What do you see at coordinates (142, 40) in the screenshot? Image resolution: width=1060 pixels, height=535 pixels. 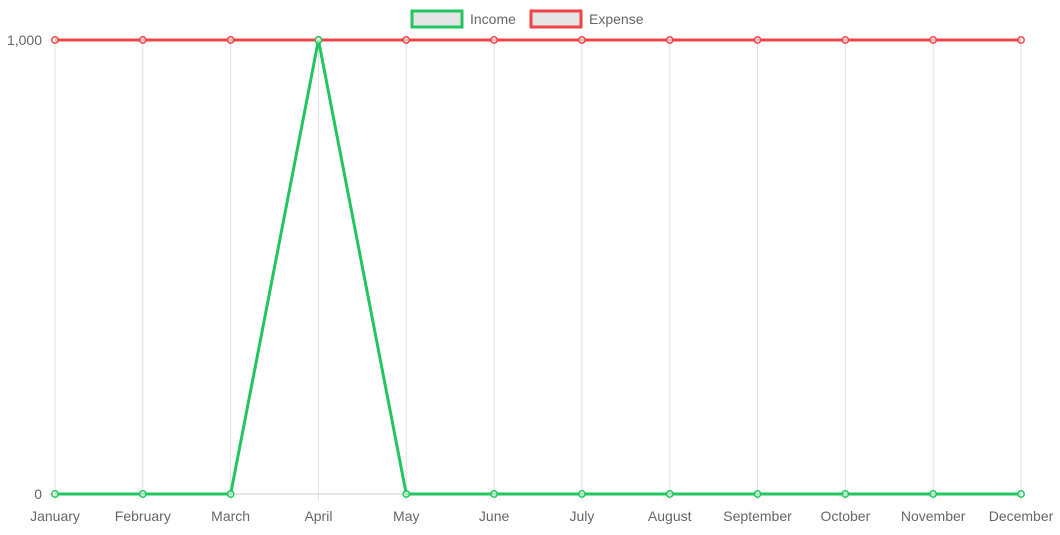 I see `expense-point-february` at bounding box center [142, 40].